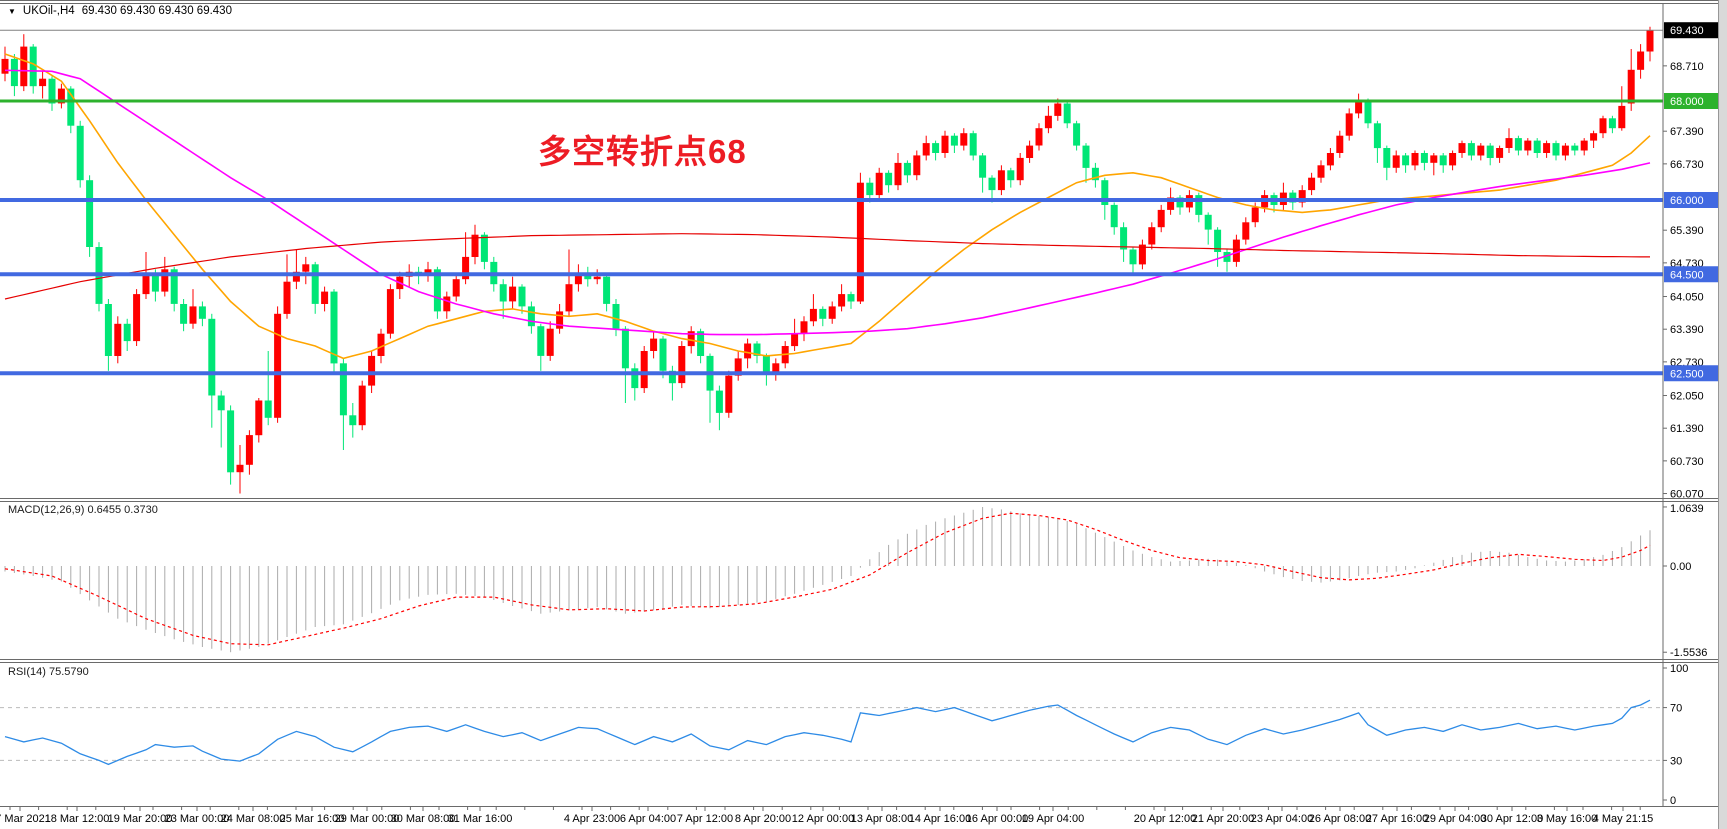  Describe the element at coordinates (83, 510) in the screenshot. I see `macd-indicator-label: MACD(12,26,9) 0.6455 0.3730` at that location.